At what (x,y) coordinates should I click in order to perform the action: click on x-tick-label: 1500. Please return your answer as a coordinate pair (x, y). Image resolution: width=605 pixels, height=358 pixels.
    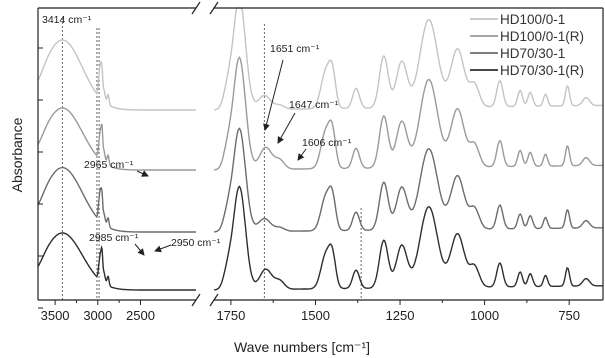
    Looking at the image, I should click on (315, 315).